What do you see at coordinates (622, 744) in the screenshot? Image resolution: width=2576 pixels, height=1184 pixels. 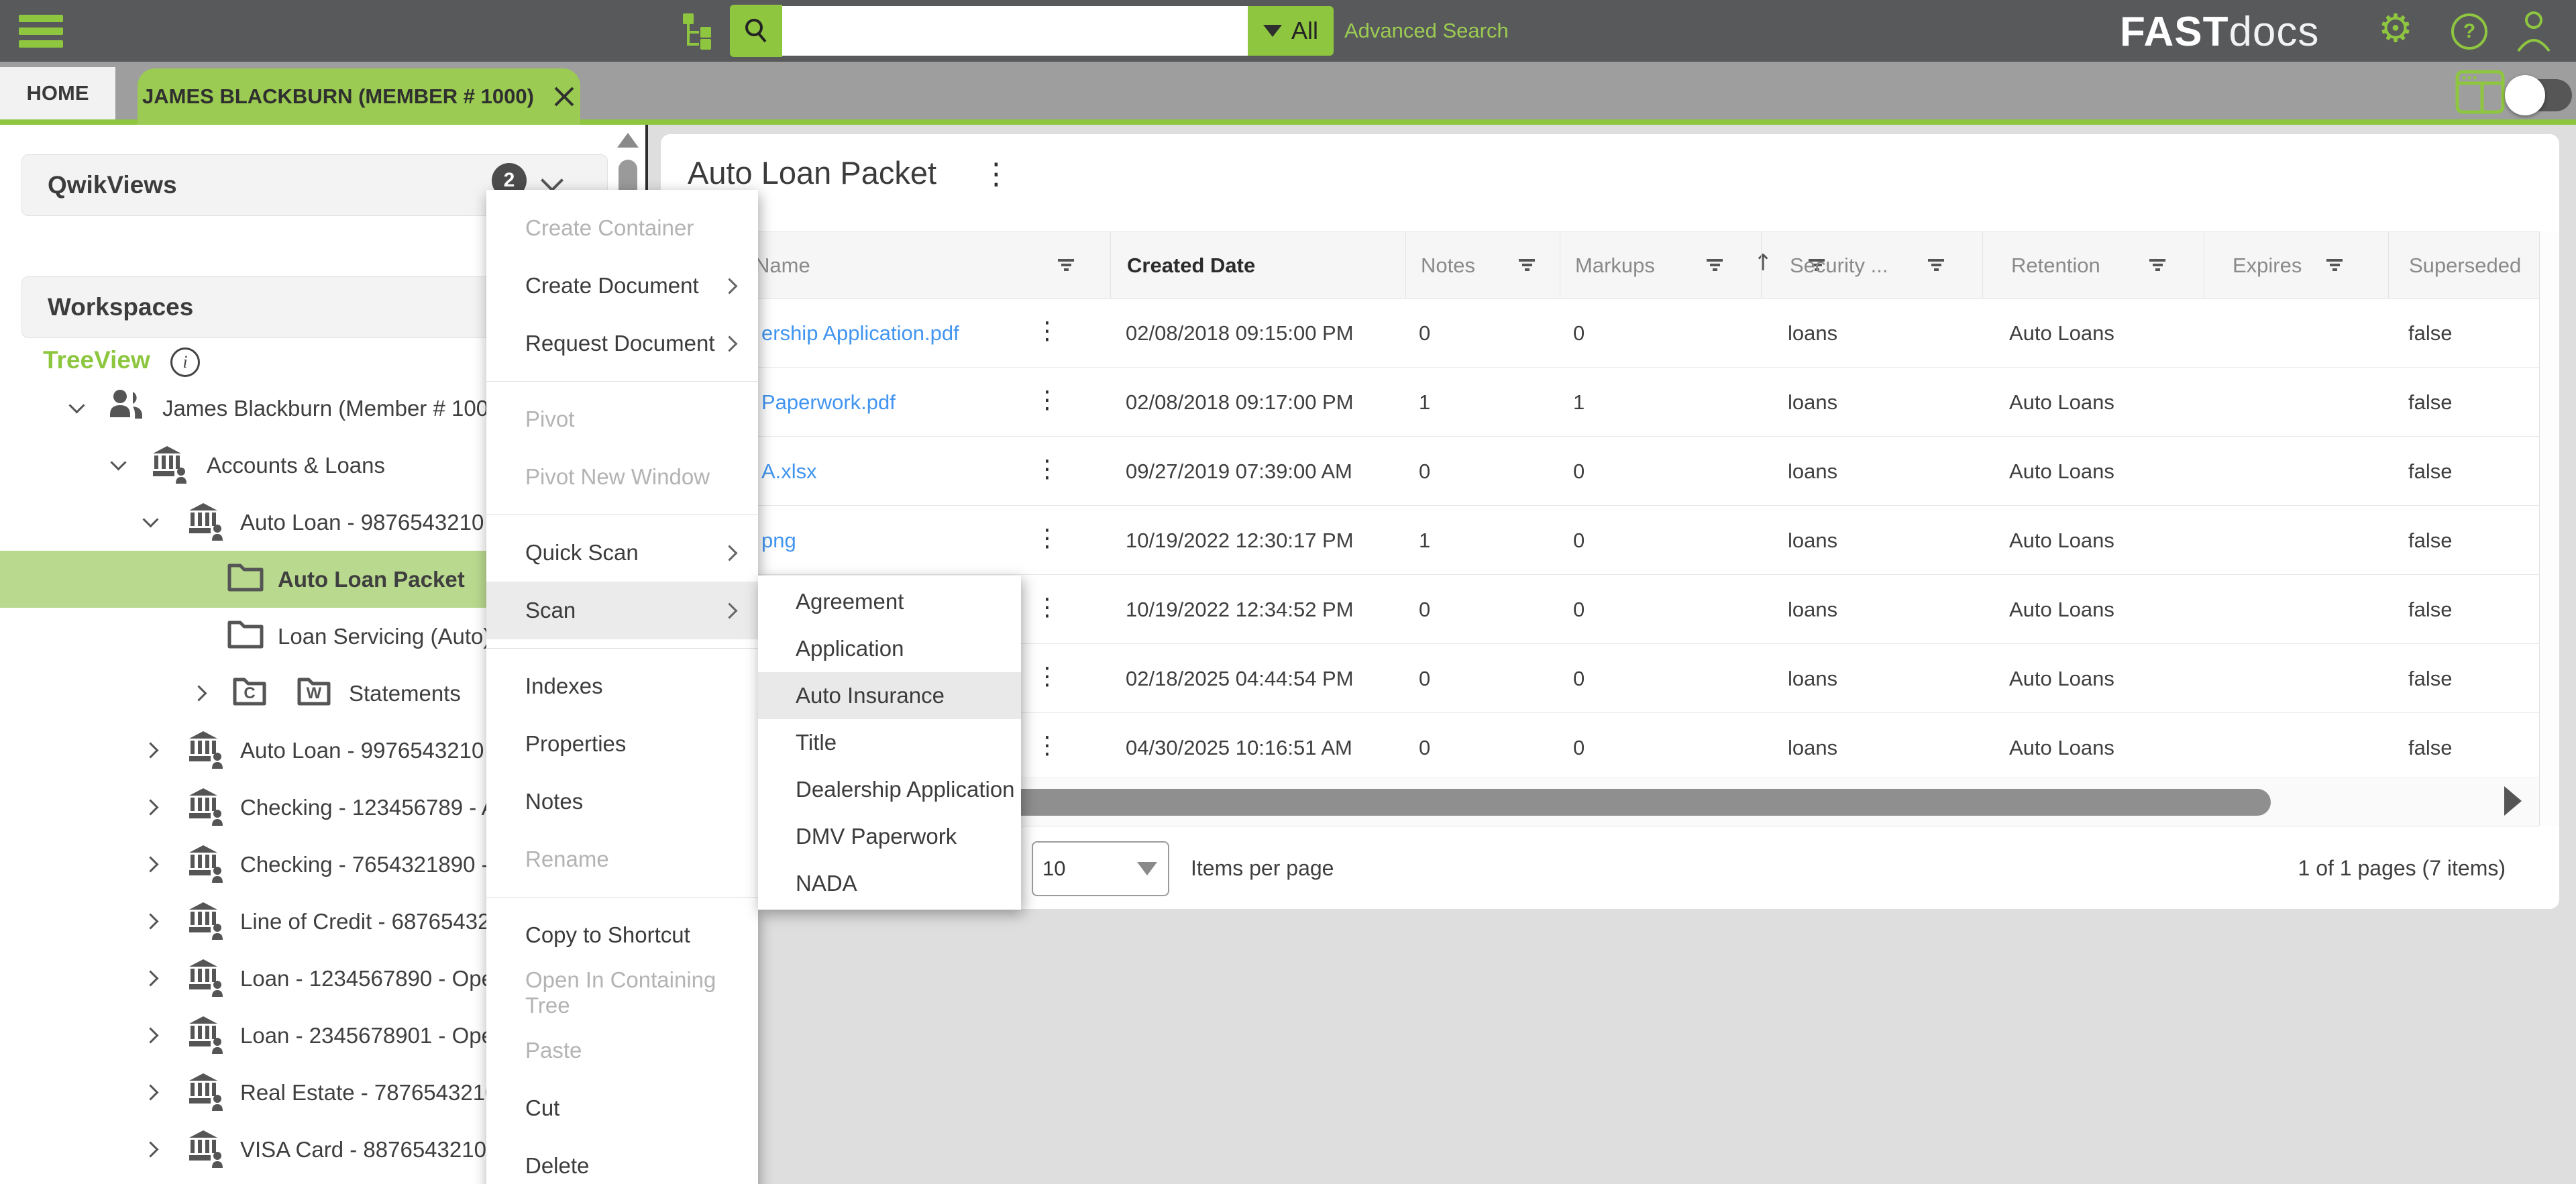 I see `context-menu-item: Properties` at bounding box center [622, 744].